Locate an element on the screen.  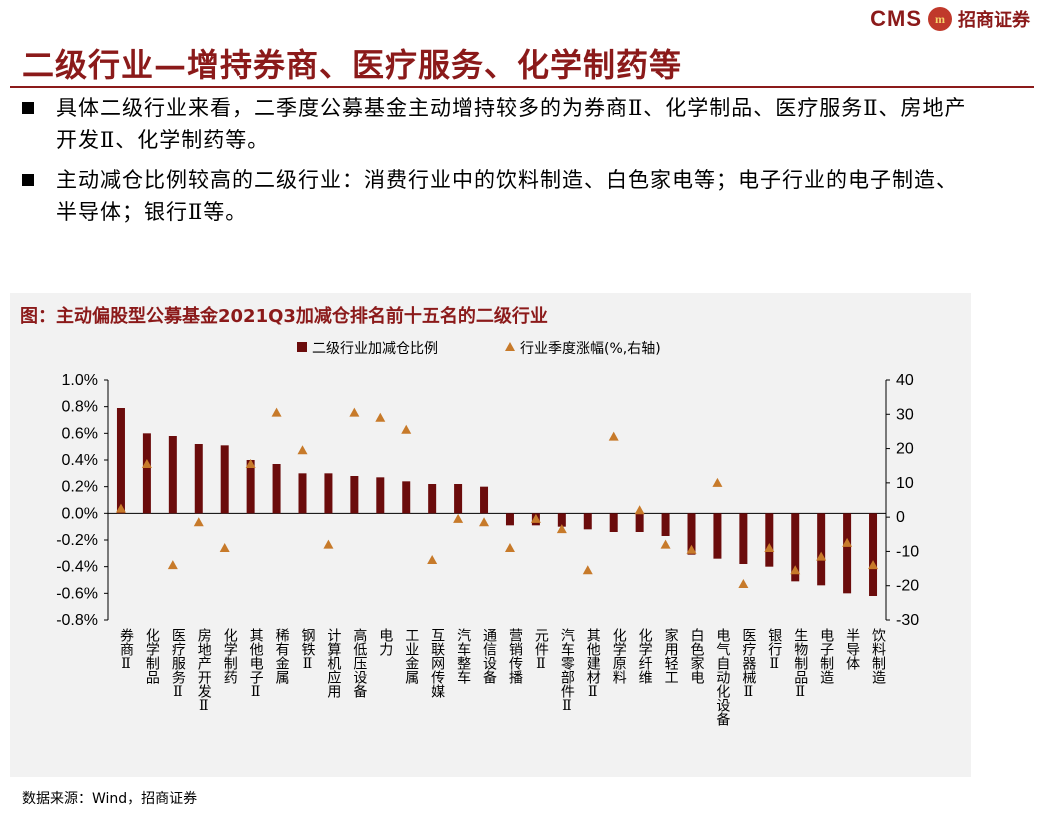
bullet-square-icon is located at coordinates (28, 180).